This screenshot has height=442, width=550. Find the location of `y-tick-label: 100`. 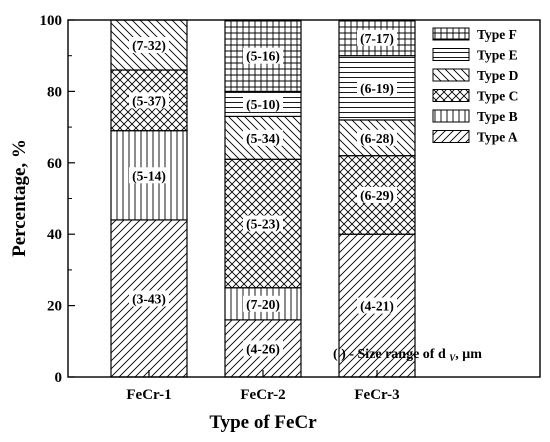

y-tick-label: 100 is located at coordinates (51, 21).